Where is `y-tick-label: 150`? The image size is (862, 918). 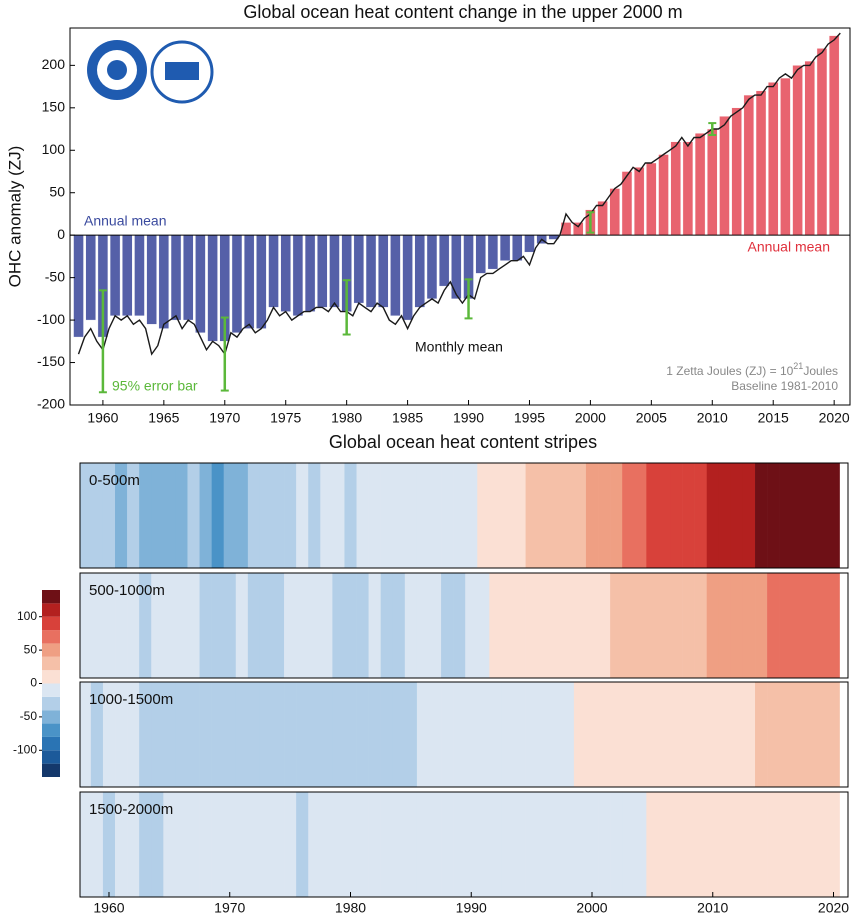 y-tick-label: 150 is located at coordinates (54, 107).